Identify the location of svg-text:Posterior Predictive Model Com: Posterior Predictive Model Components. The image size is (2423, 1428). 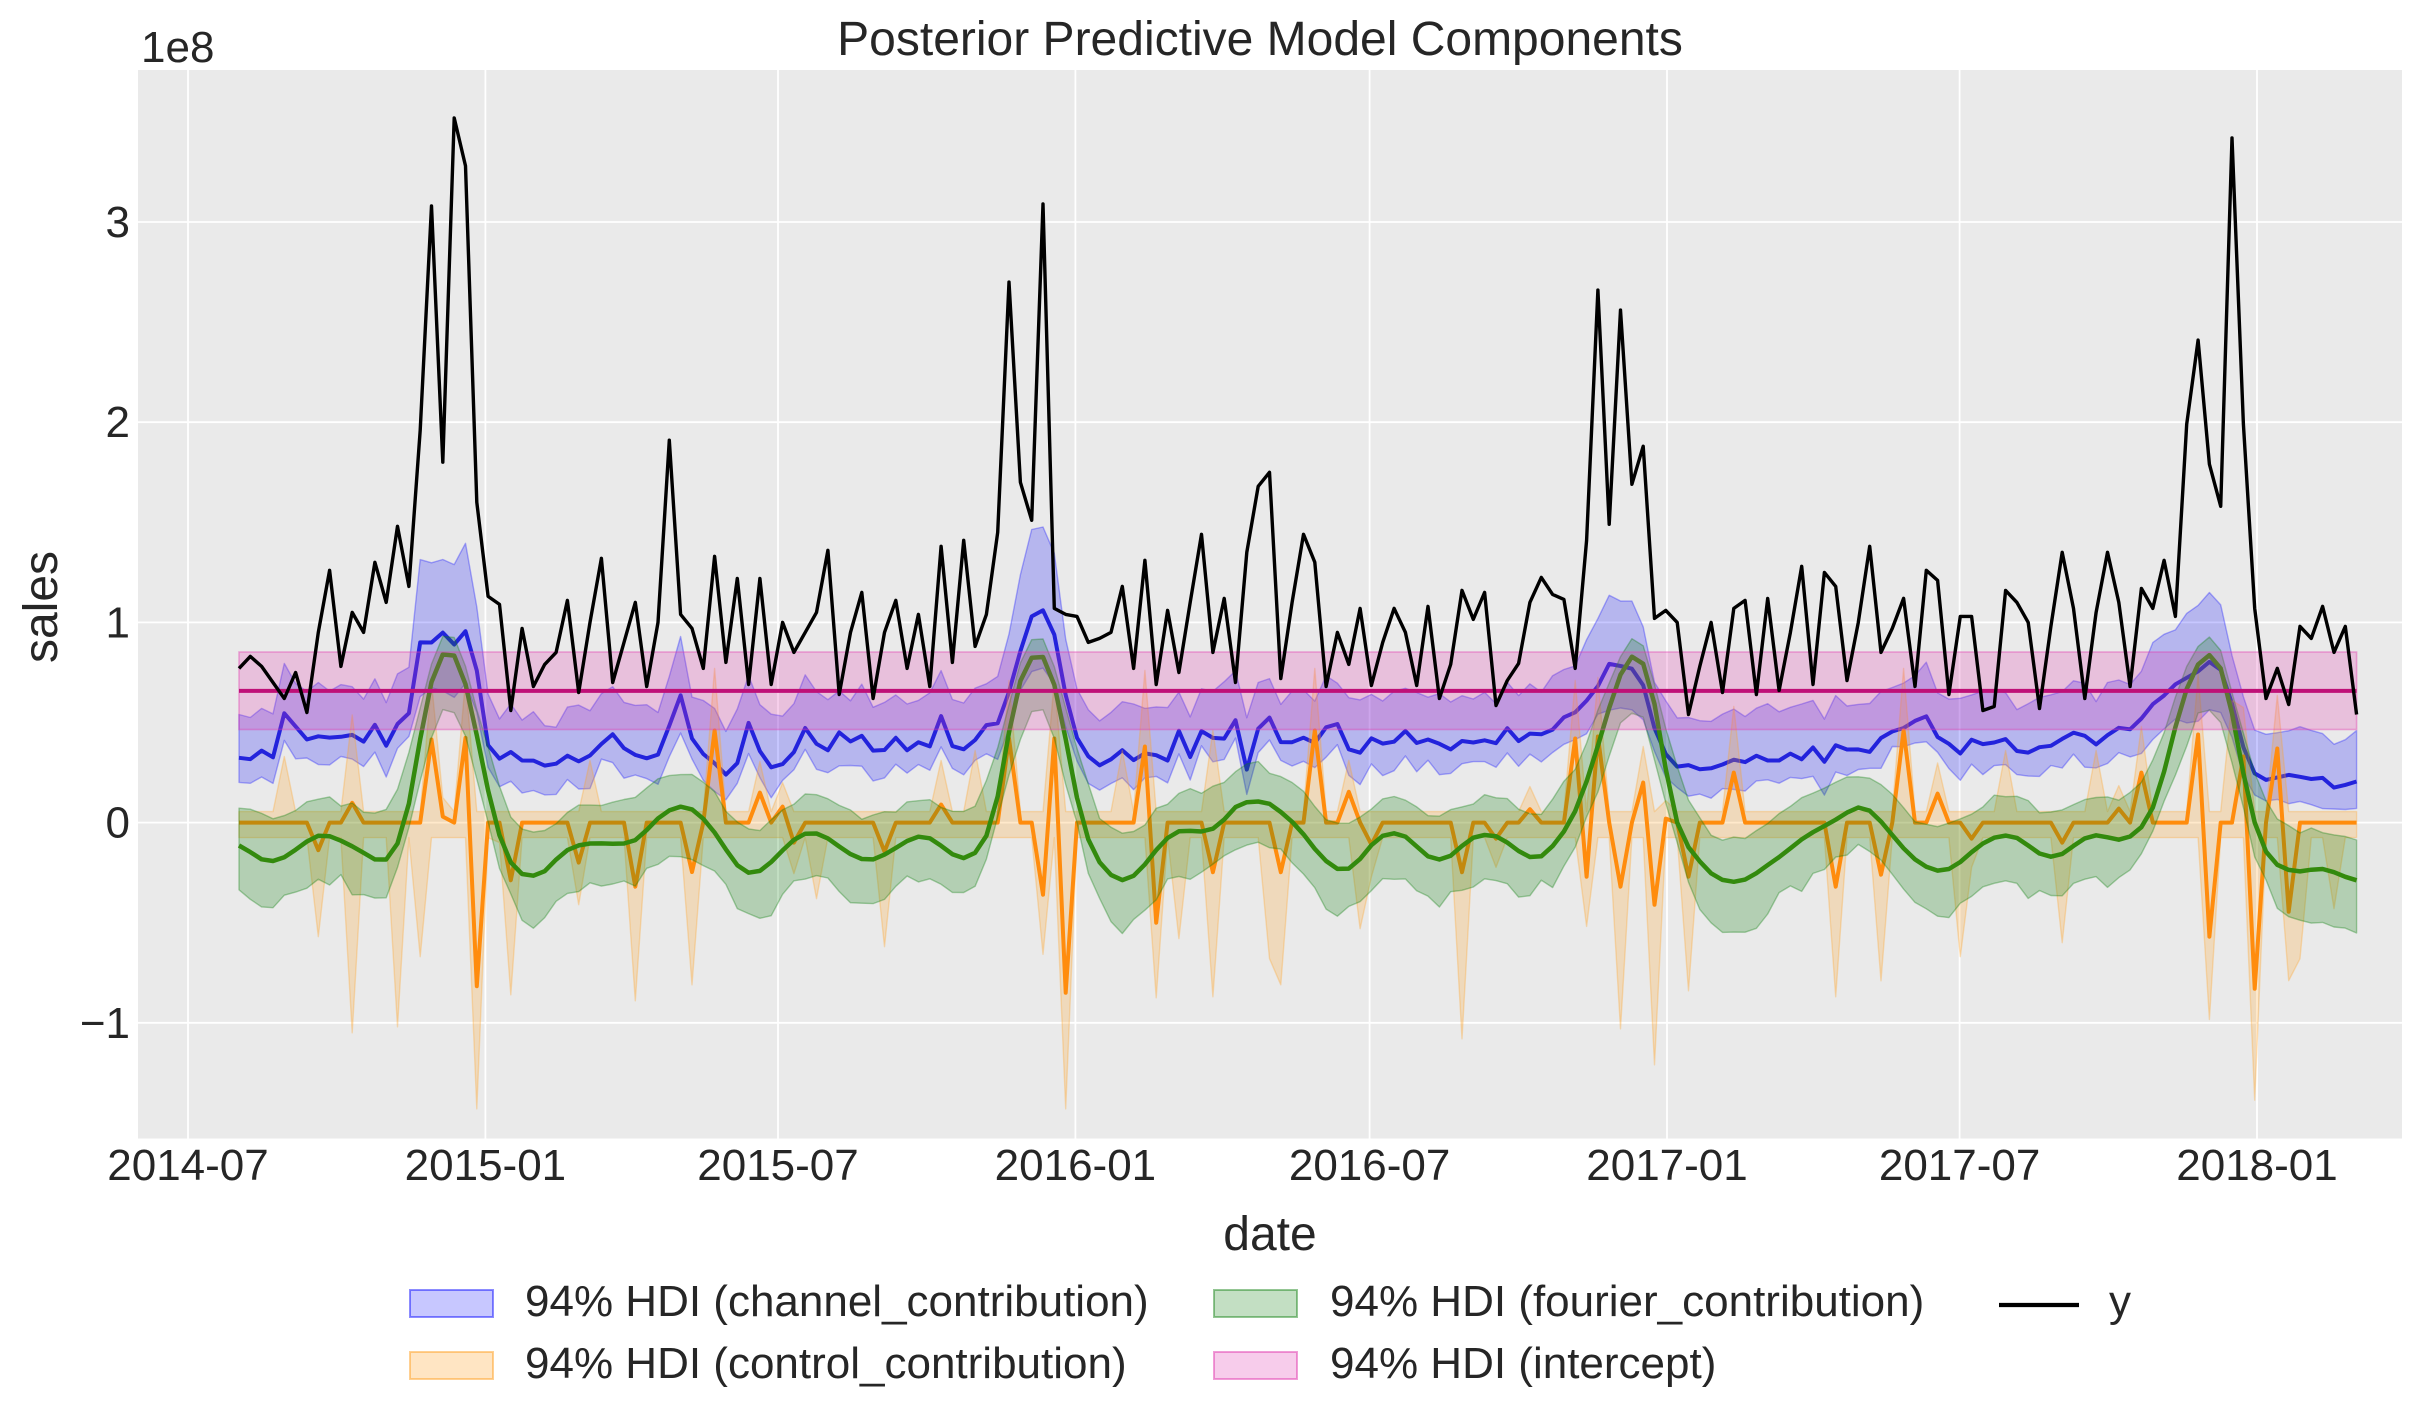
(1260, 39).